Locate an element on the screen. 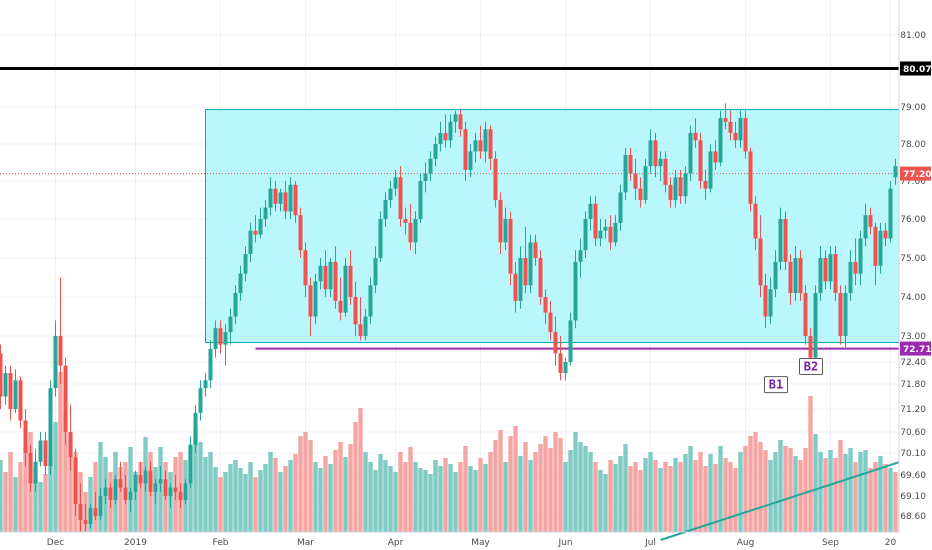  price-tag: 72.71 is located at coordinates (915, 348).